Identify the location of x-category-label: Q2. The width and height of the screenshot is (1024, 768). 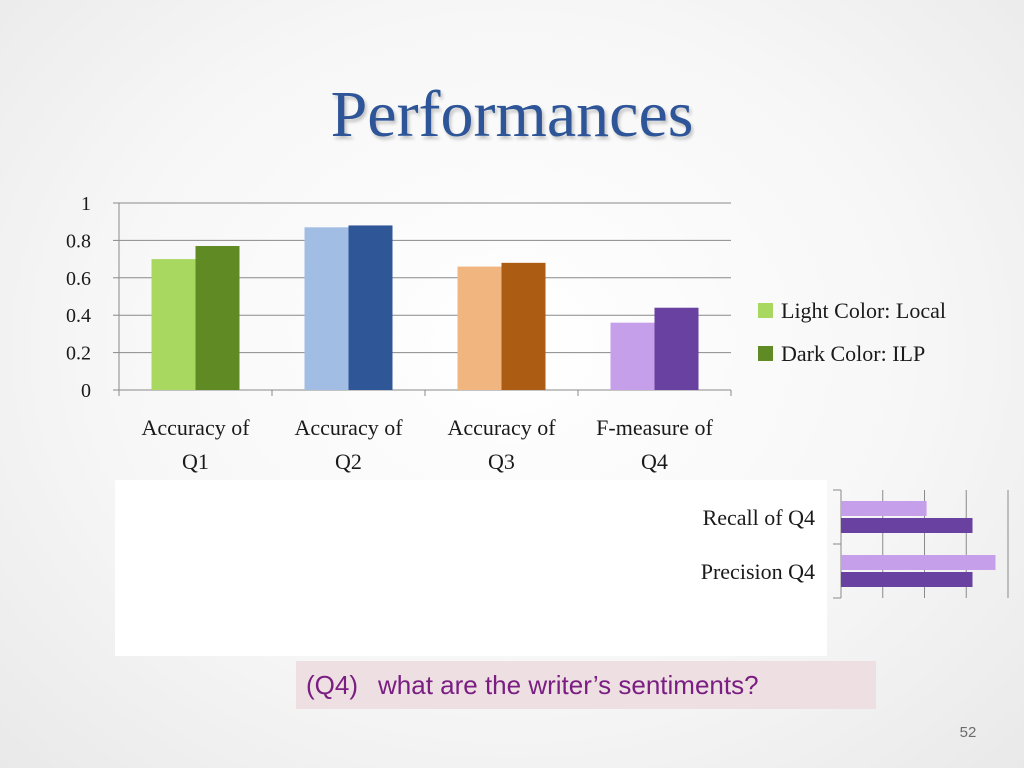
(348, 461).